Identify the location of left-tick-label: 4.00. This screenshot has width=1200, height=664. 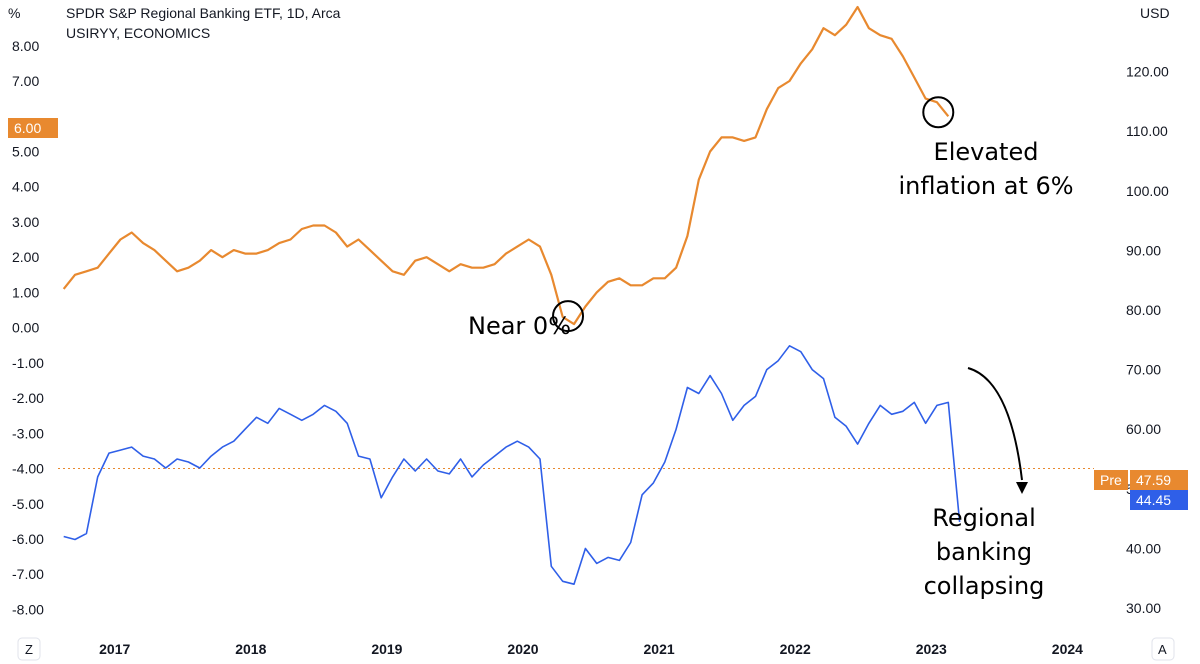
(25, 187).